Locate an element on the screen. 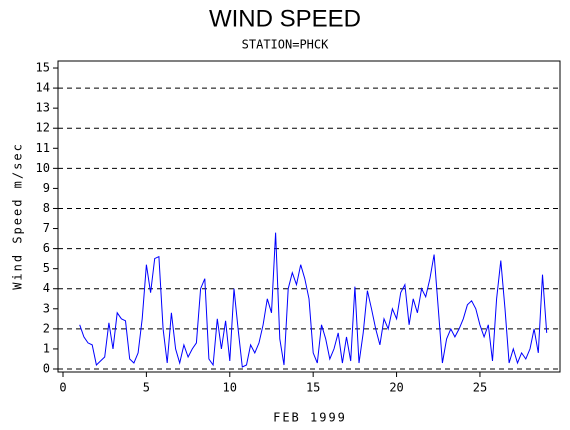  y-tick-label: 11 is located at coordinates (43, 148).